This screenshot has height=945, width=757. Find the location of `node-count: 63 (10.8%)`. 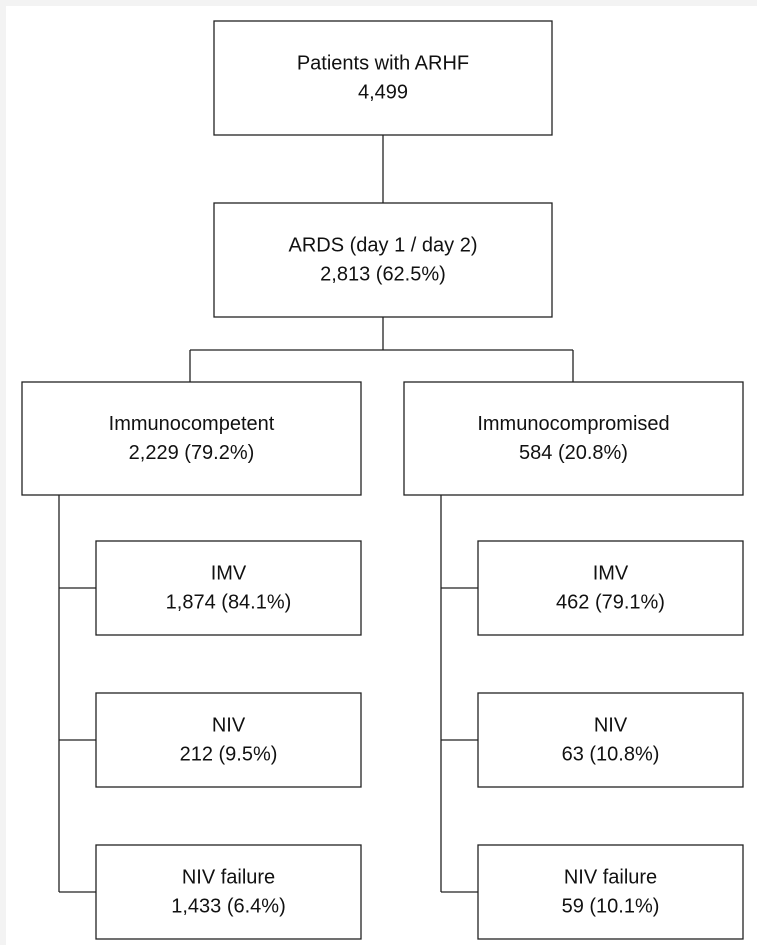

node-count: 63 (10.8%) is located at coordinates (611, 754).